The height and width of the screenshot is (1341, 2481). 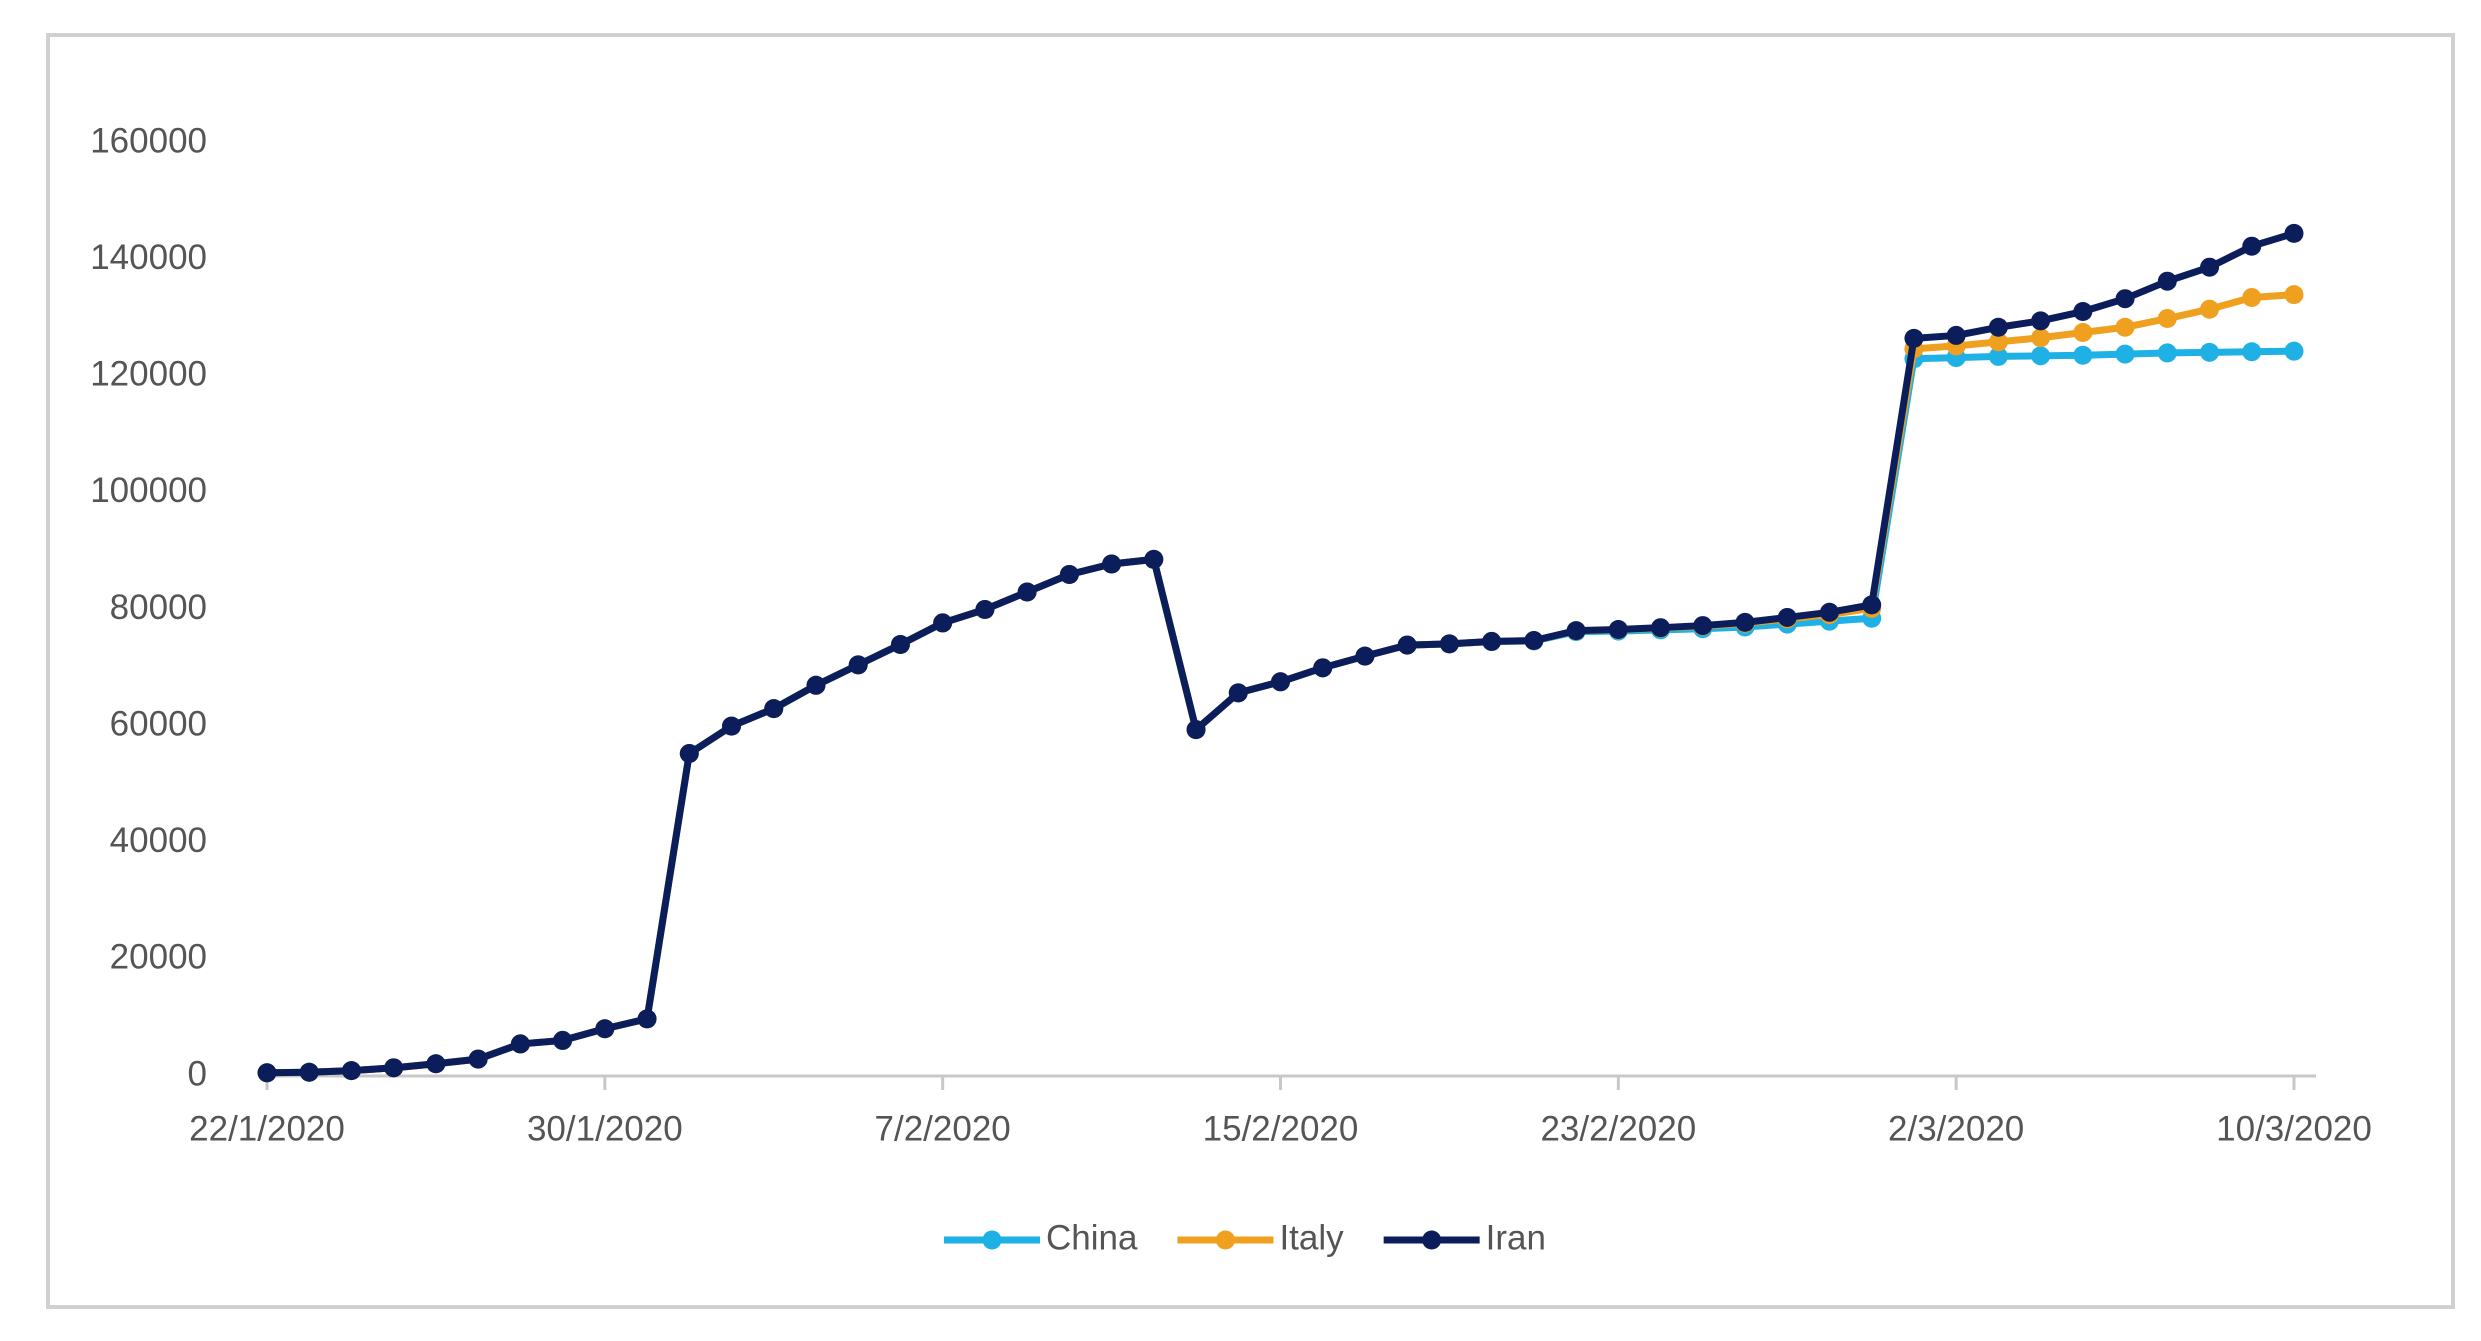 I want to click on y-tick-label: 120000, so click(x=148, y=374).